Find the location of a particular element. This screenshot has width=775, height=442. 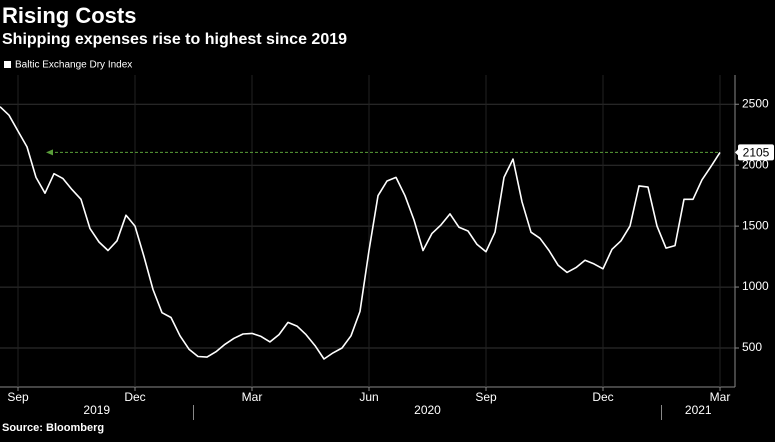

year-label: 2021 is located at coordinates (698, 410).